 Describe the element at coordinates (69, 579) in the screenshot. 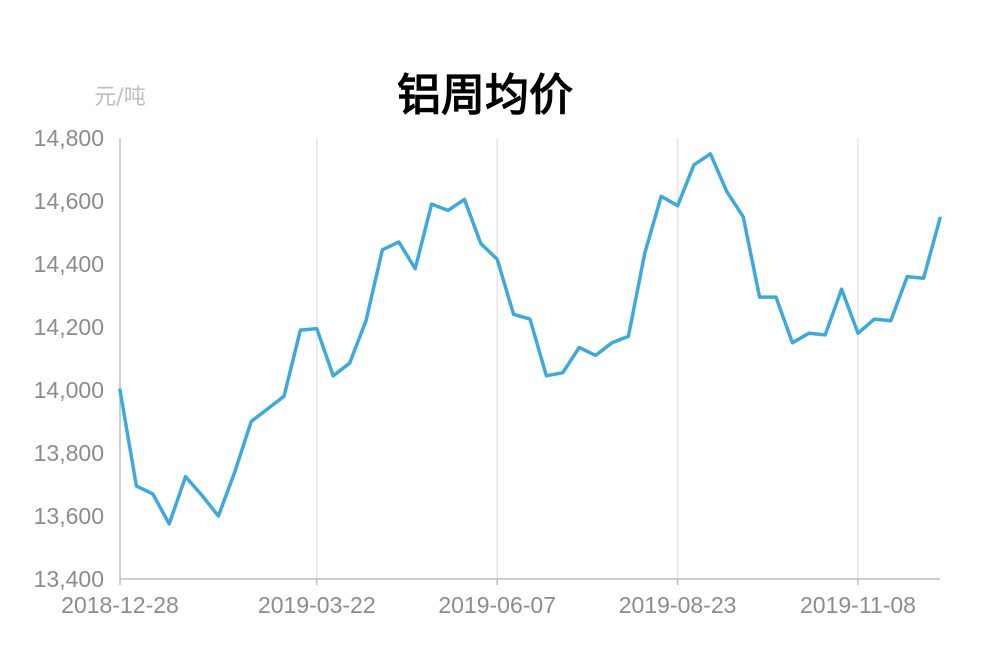

I see `y-tick-label: 13,400` at that location.